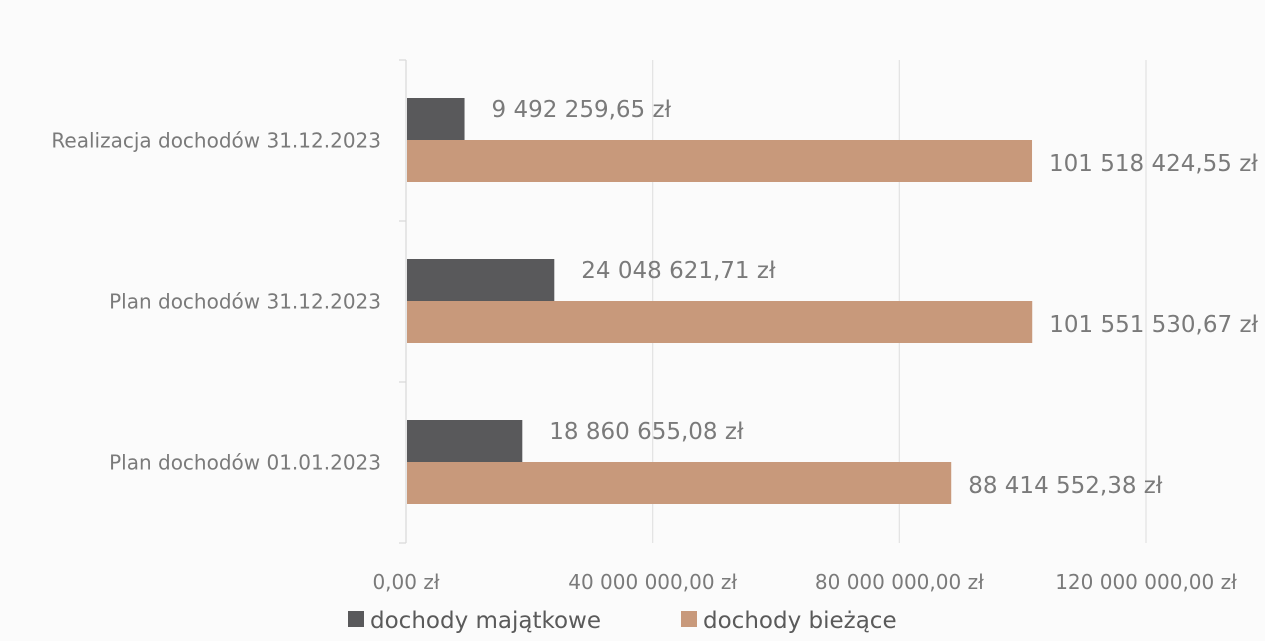  What do you see at coordinates (405, 582) in the screenshot?
I see `x-tick-label: 0,00 zł` at bounding box center [405, 582].